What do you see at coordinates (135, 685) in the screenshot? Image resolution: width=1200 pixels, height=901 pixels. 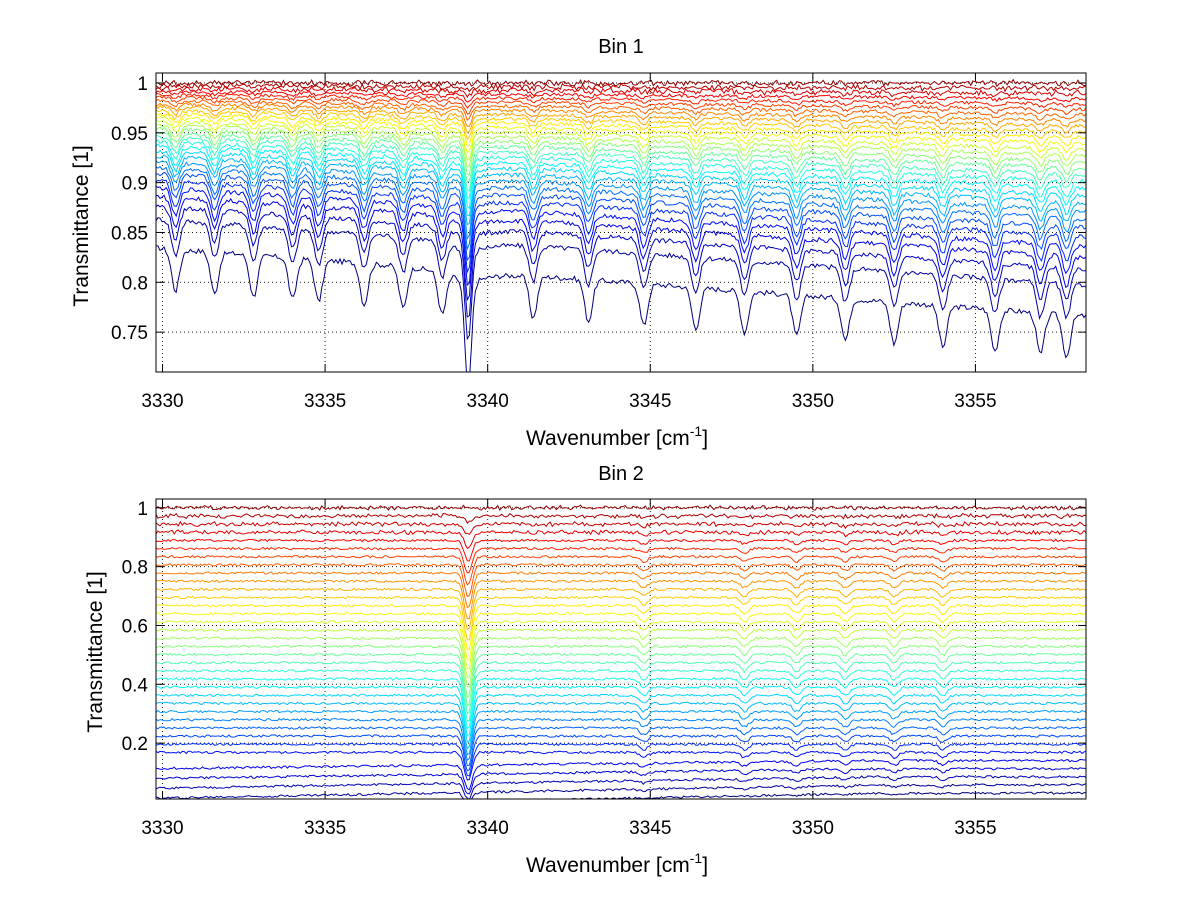 I see `y-tick-label: 0.4` at bounding box center [135, 685].